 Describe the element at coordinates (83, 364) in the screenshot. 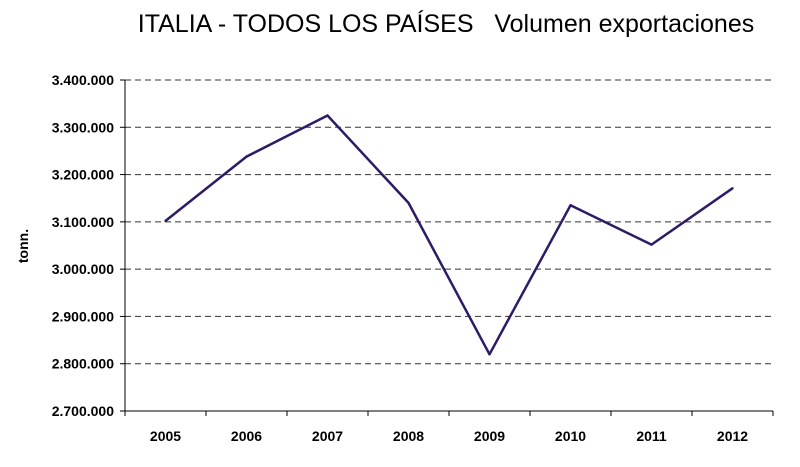

I see `y-tick-label: 2.800.000` at that location.